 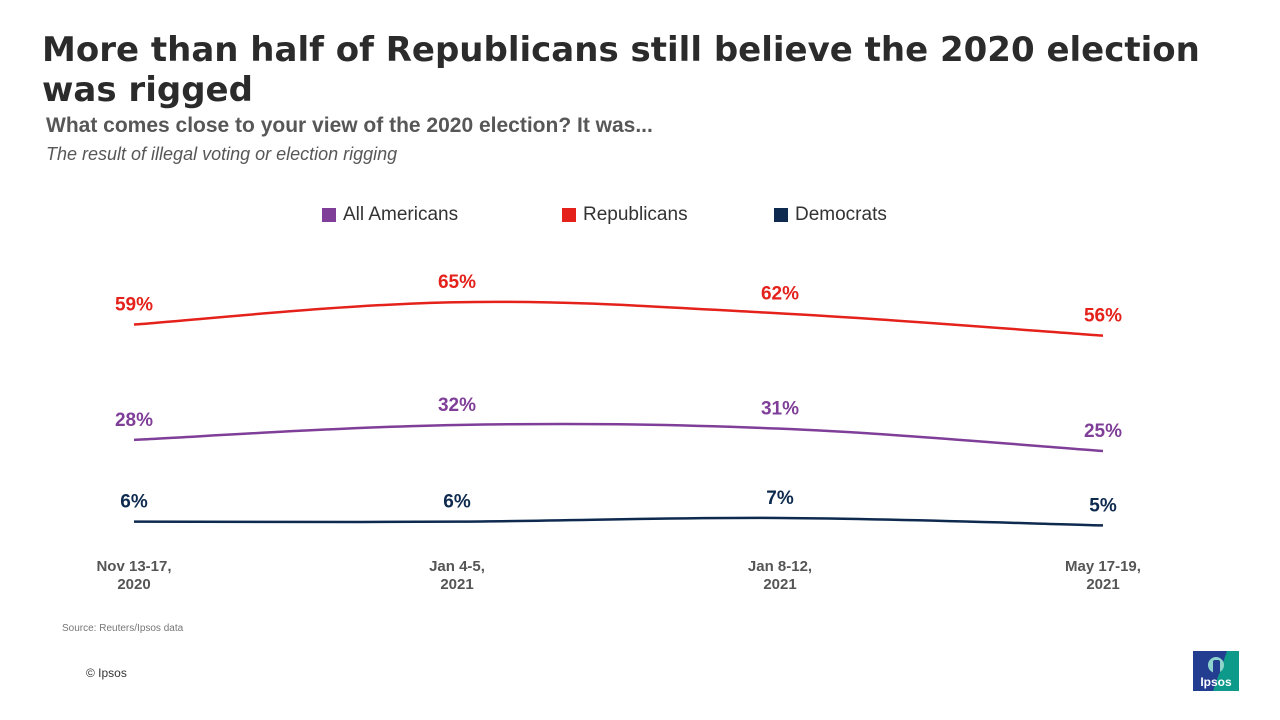 What do you see at coordinates (1103, 505) in the screenshot?
I see `data-label-democrats-3: 5%` at bounding box center [1103, 505].